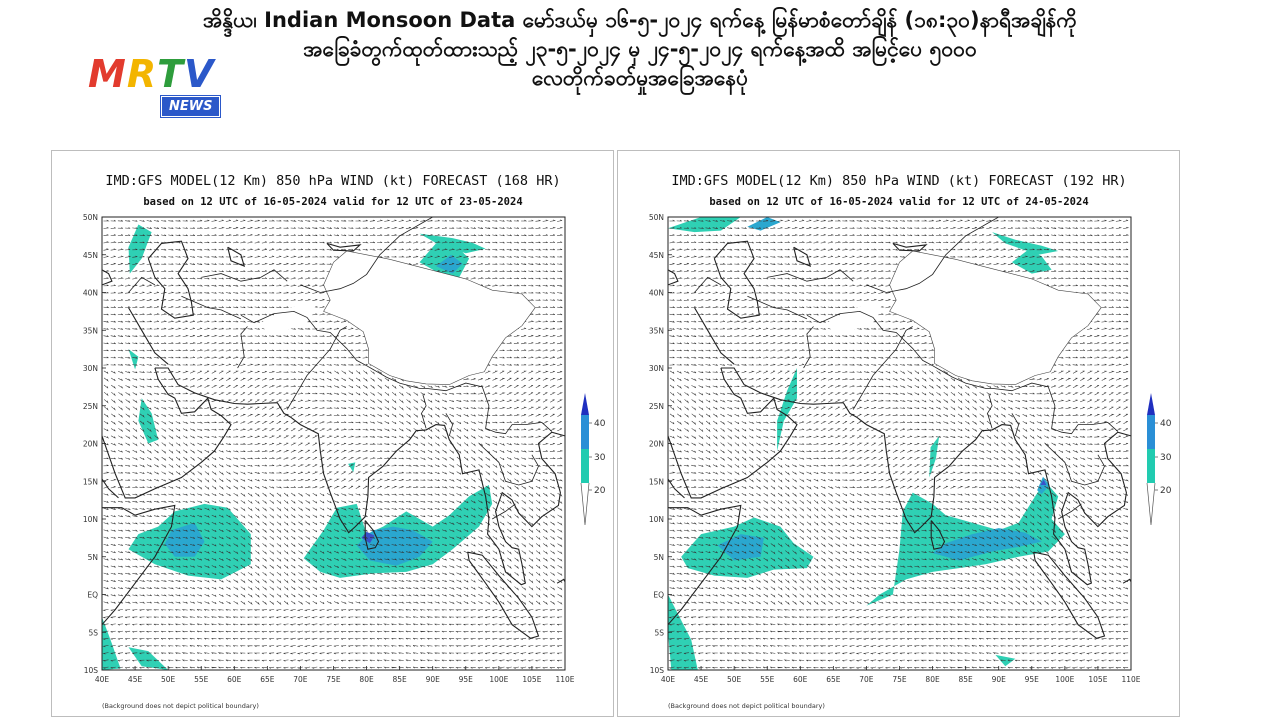 Image resolution: width=1280 pixels, height=720 pixels. What do you see at coordinates (656, 368) in the screenshot?
I see `lat-tick-label: 30N` at bounding box center [656, 368].